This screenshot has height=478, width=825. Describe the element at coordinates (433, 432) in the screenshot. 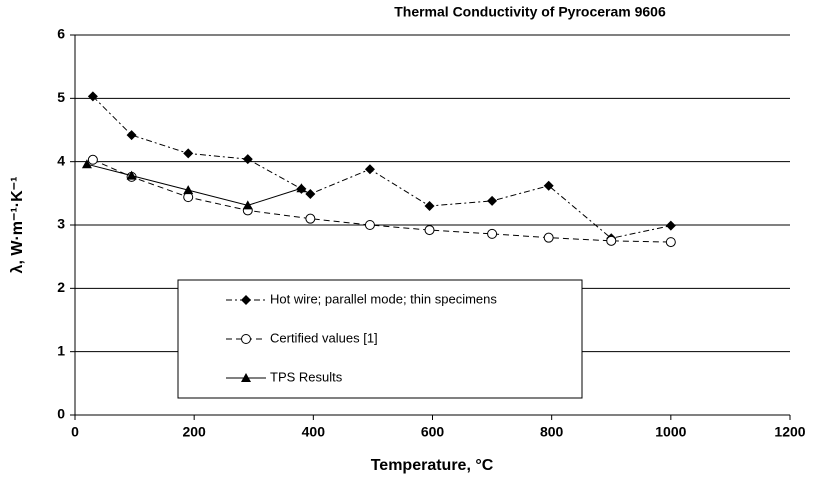

I see `x-tick-label: 600` at that location.